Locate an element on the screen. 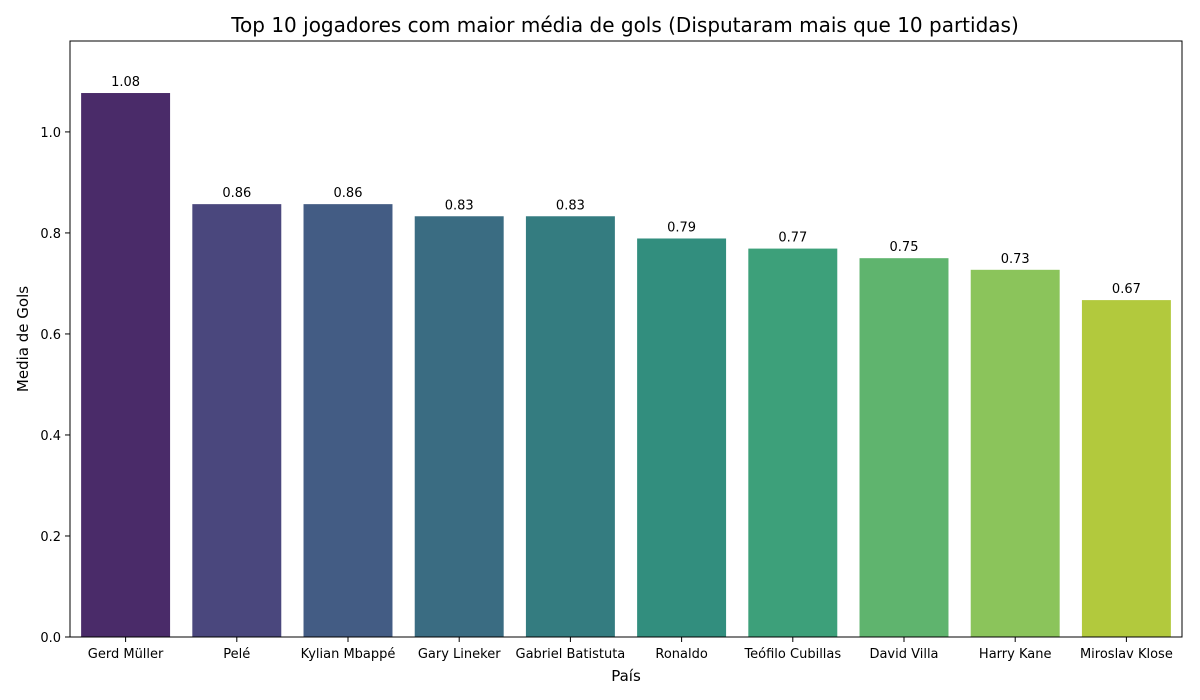 This screenshot has width=1200, height=700. x-tick-label-6: Teófilo Cubillas is located at coordinates (792, 654).